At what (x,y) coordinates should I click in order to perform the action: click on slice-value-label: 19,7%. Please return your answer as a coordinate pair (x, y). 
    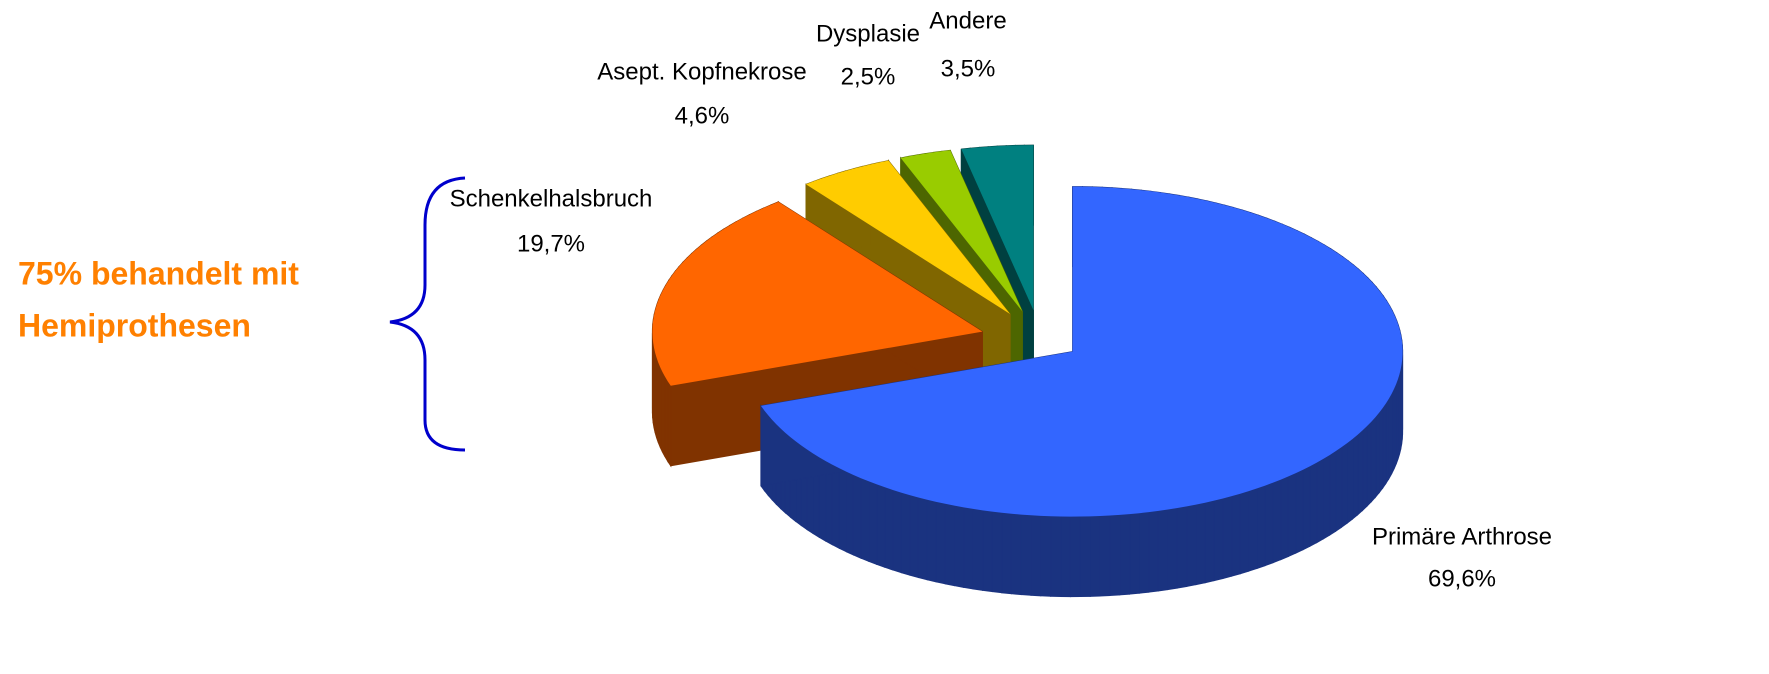
    Looking at the image, I should click on (551, 243).